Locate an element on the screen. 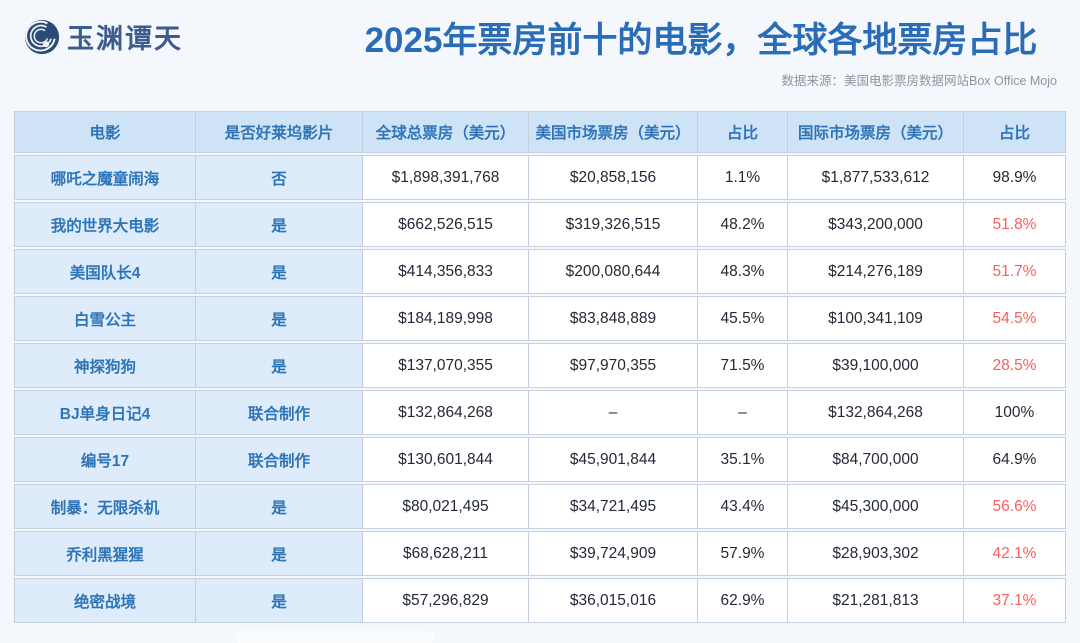  cell-intl-gross: $1,877,533,612 is located at coordinates (876, 177).